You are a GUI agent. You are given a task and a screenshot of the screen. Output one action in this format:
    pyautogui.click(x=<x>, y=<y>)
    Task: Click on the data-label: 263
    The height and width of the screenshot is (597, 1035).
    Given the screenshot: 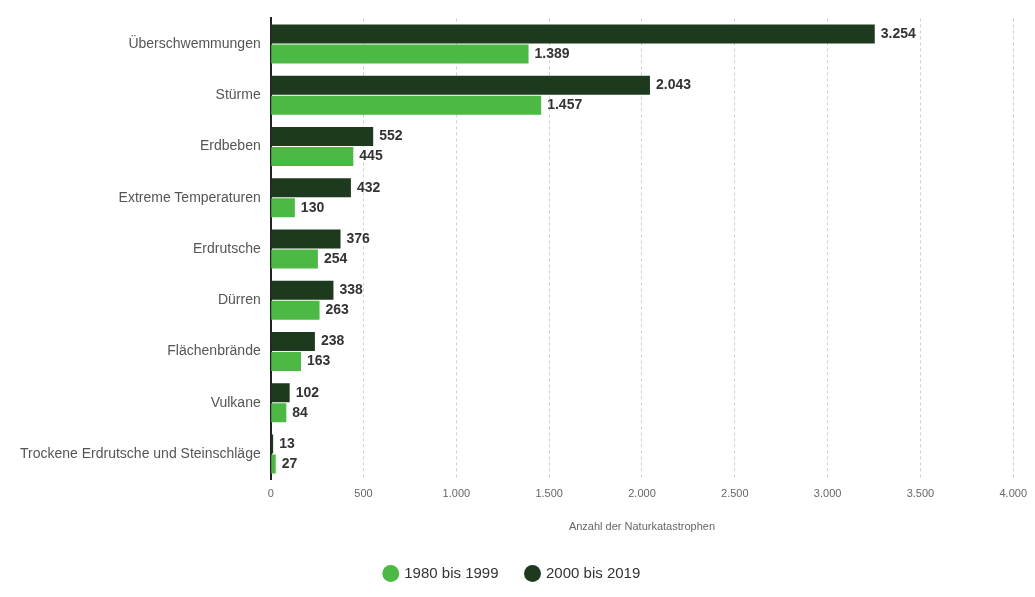 What is the action you would take?
    pyautogui.click(x=337, y=309)
    